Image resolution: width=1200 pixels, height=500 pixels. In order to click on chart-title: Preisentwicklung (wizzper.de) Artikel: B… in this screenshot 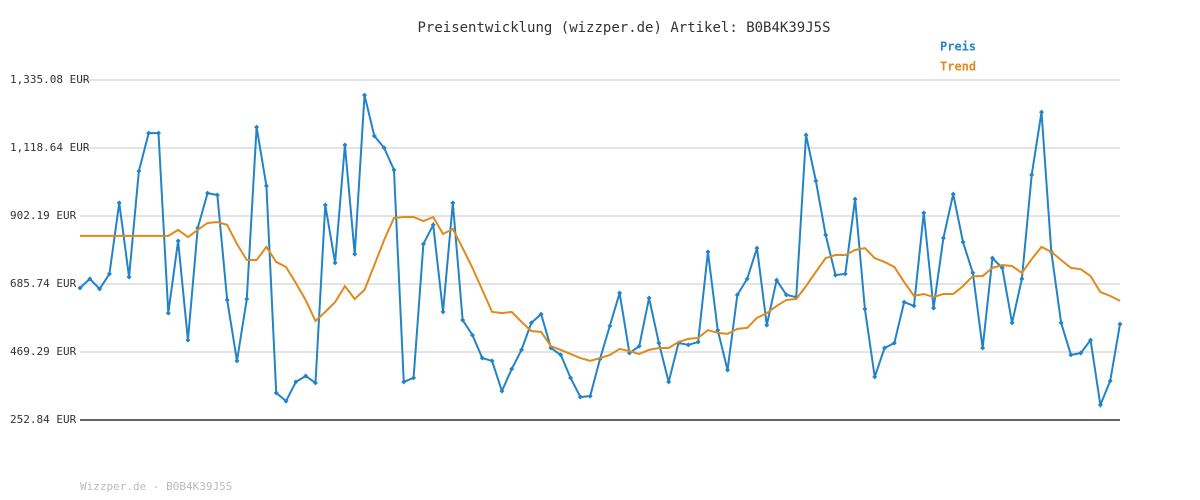, I will do `click(623, 28)`.